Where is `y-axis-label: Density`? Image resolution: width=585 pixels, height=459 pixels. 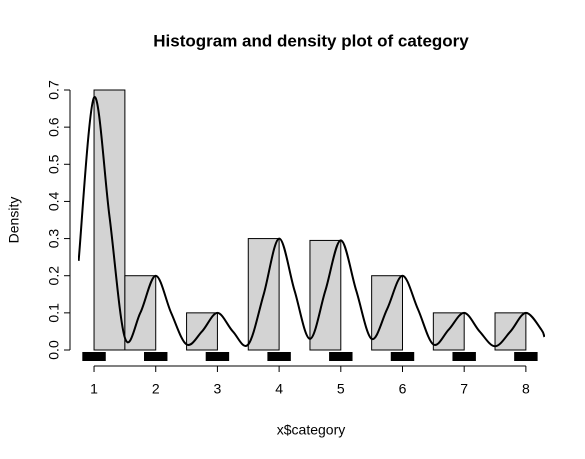
y-axis-label: Density is located at coordinates (14, 220).